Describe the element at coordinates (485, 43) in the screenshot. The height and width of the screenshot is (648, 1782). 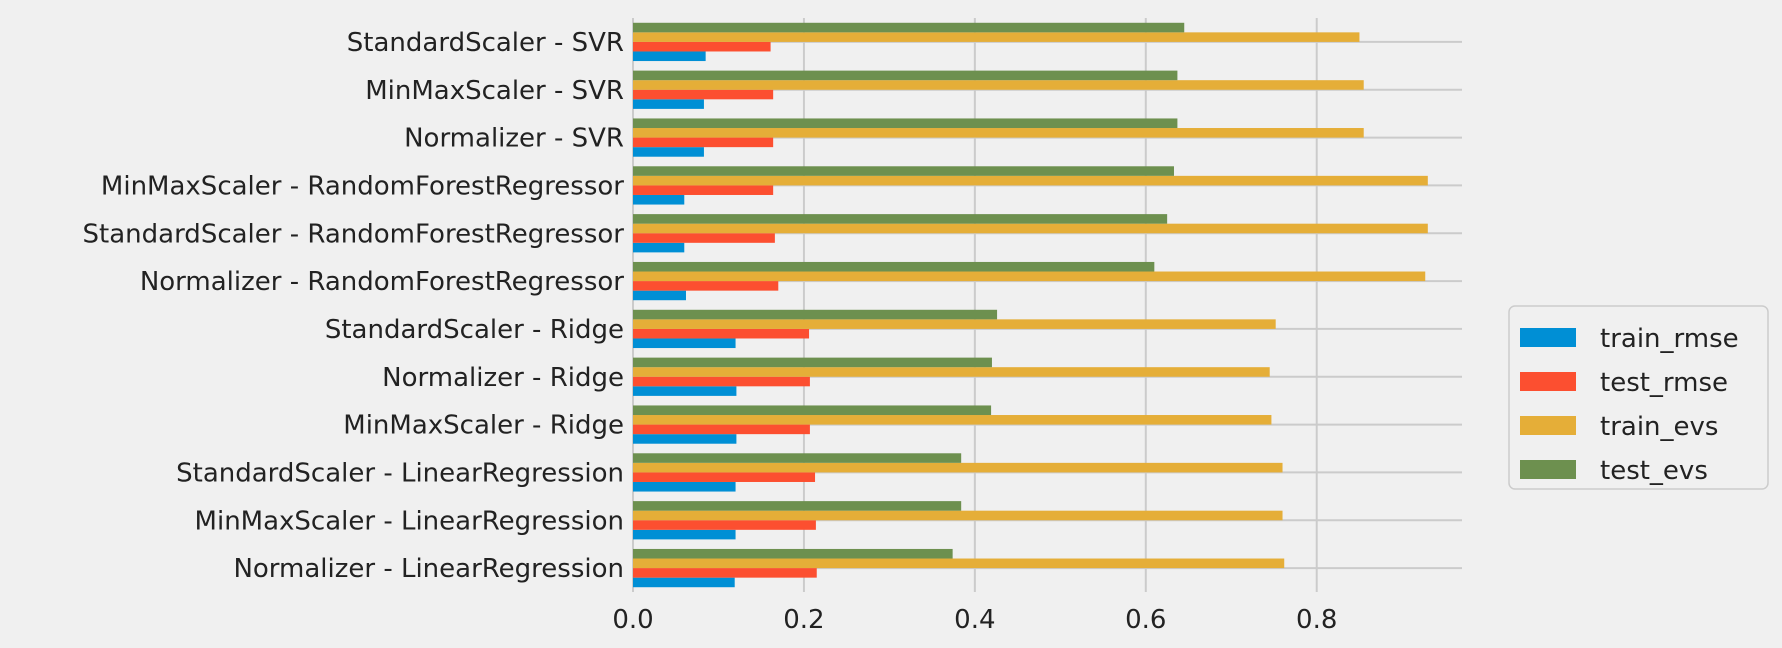
I see `category-label: StandardScaler - SVR` at that location.